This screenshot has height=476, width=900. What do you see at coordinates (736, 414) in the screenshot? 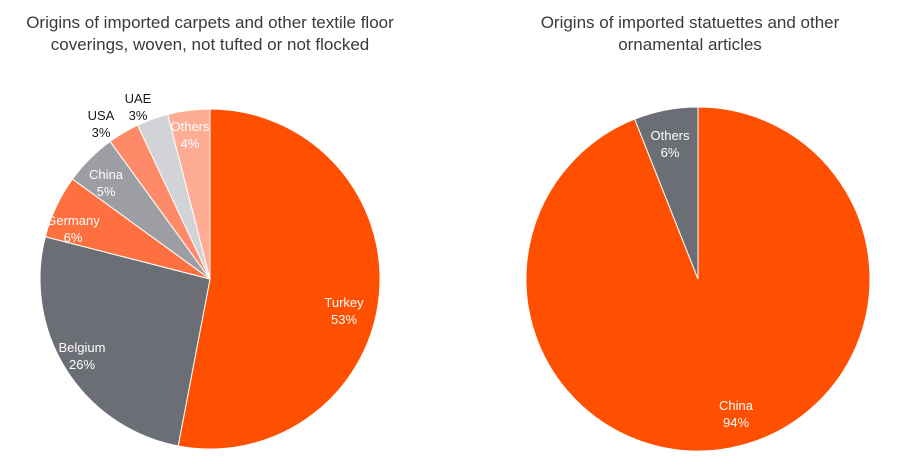
I see `pie2-label-china: China 94%` at bounding box center [736, 414].